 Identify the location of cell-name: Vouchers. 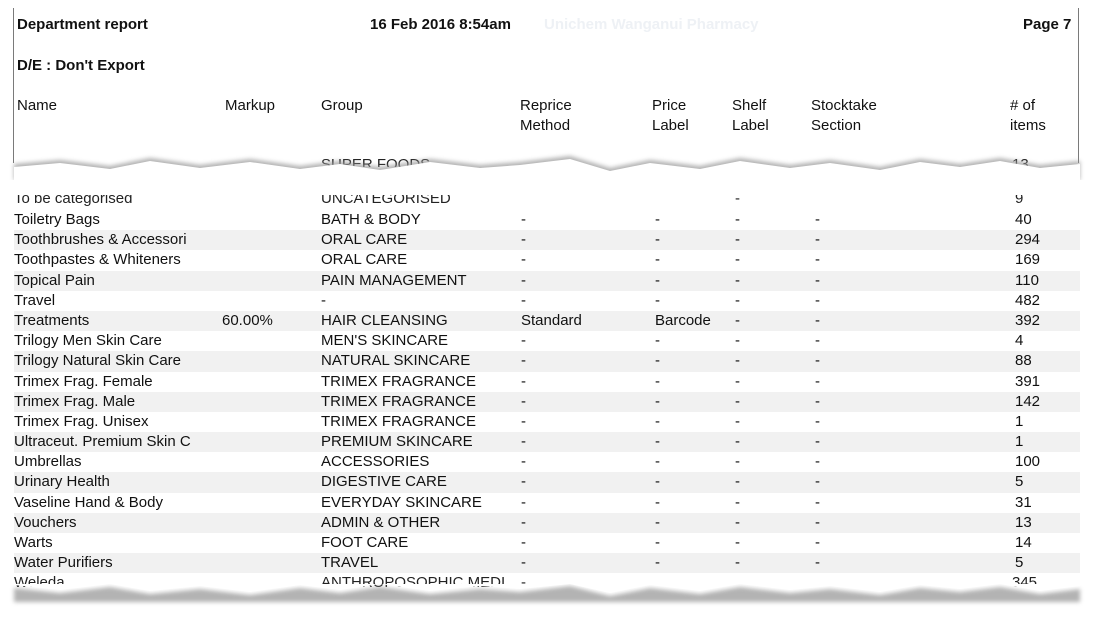
(45, 522).